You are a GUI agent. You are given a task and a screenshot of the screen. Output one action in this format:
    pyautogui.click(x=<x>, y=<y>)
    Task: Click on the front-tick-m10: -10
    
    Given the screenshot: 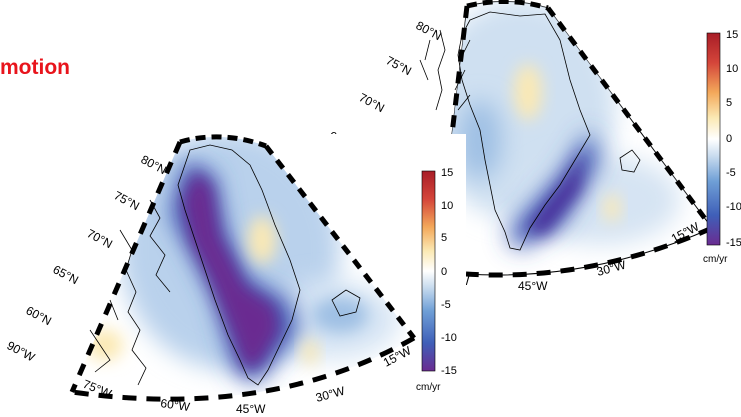 What is the action you would take?
    pyautogui.click(x=449, y=338)
    